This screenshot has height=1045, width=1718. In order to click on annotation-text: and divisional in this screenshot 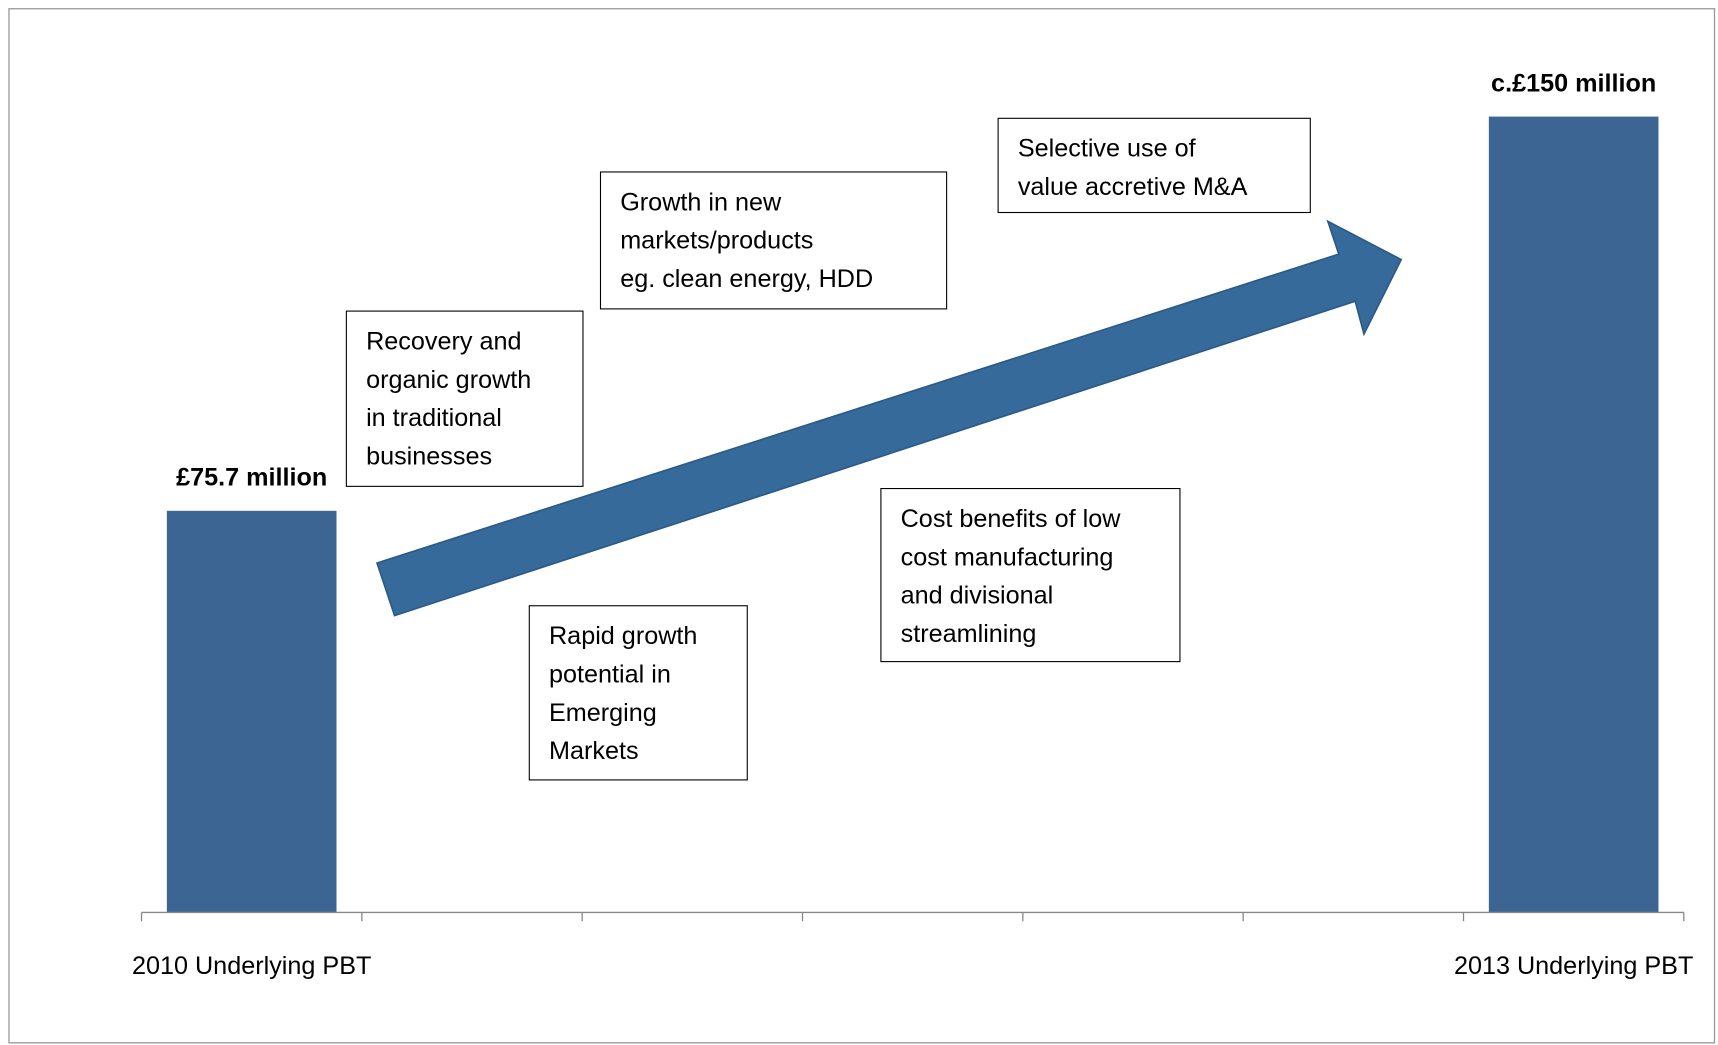, I will do `click(977, 596)`.